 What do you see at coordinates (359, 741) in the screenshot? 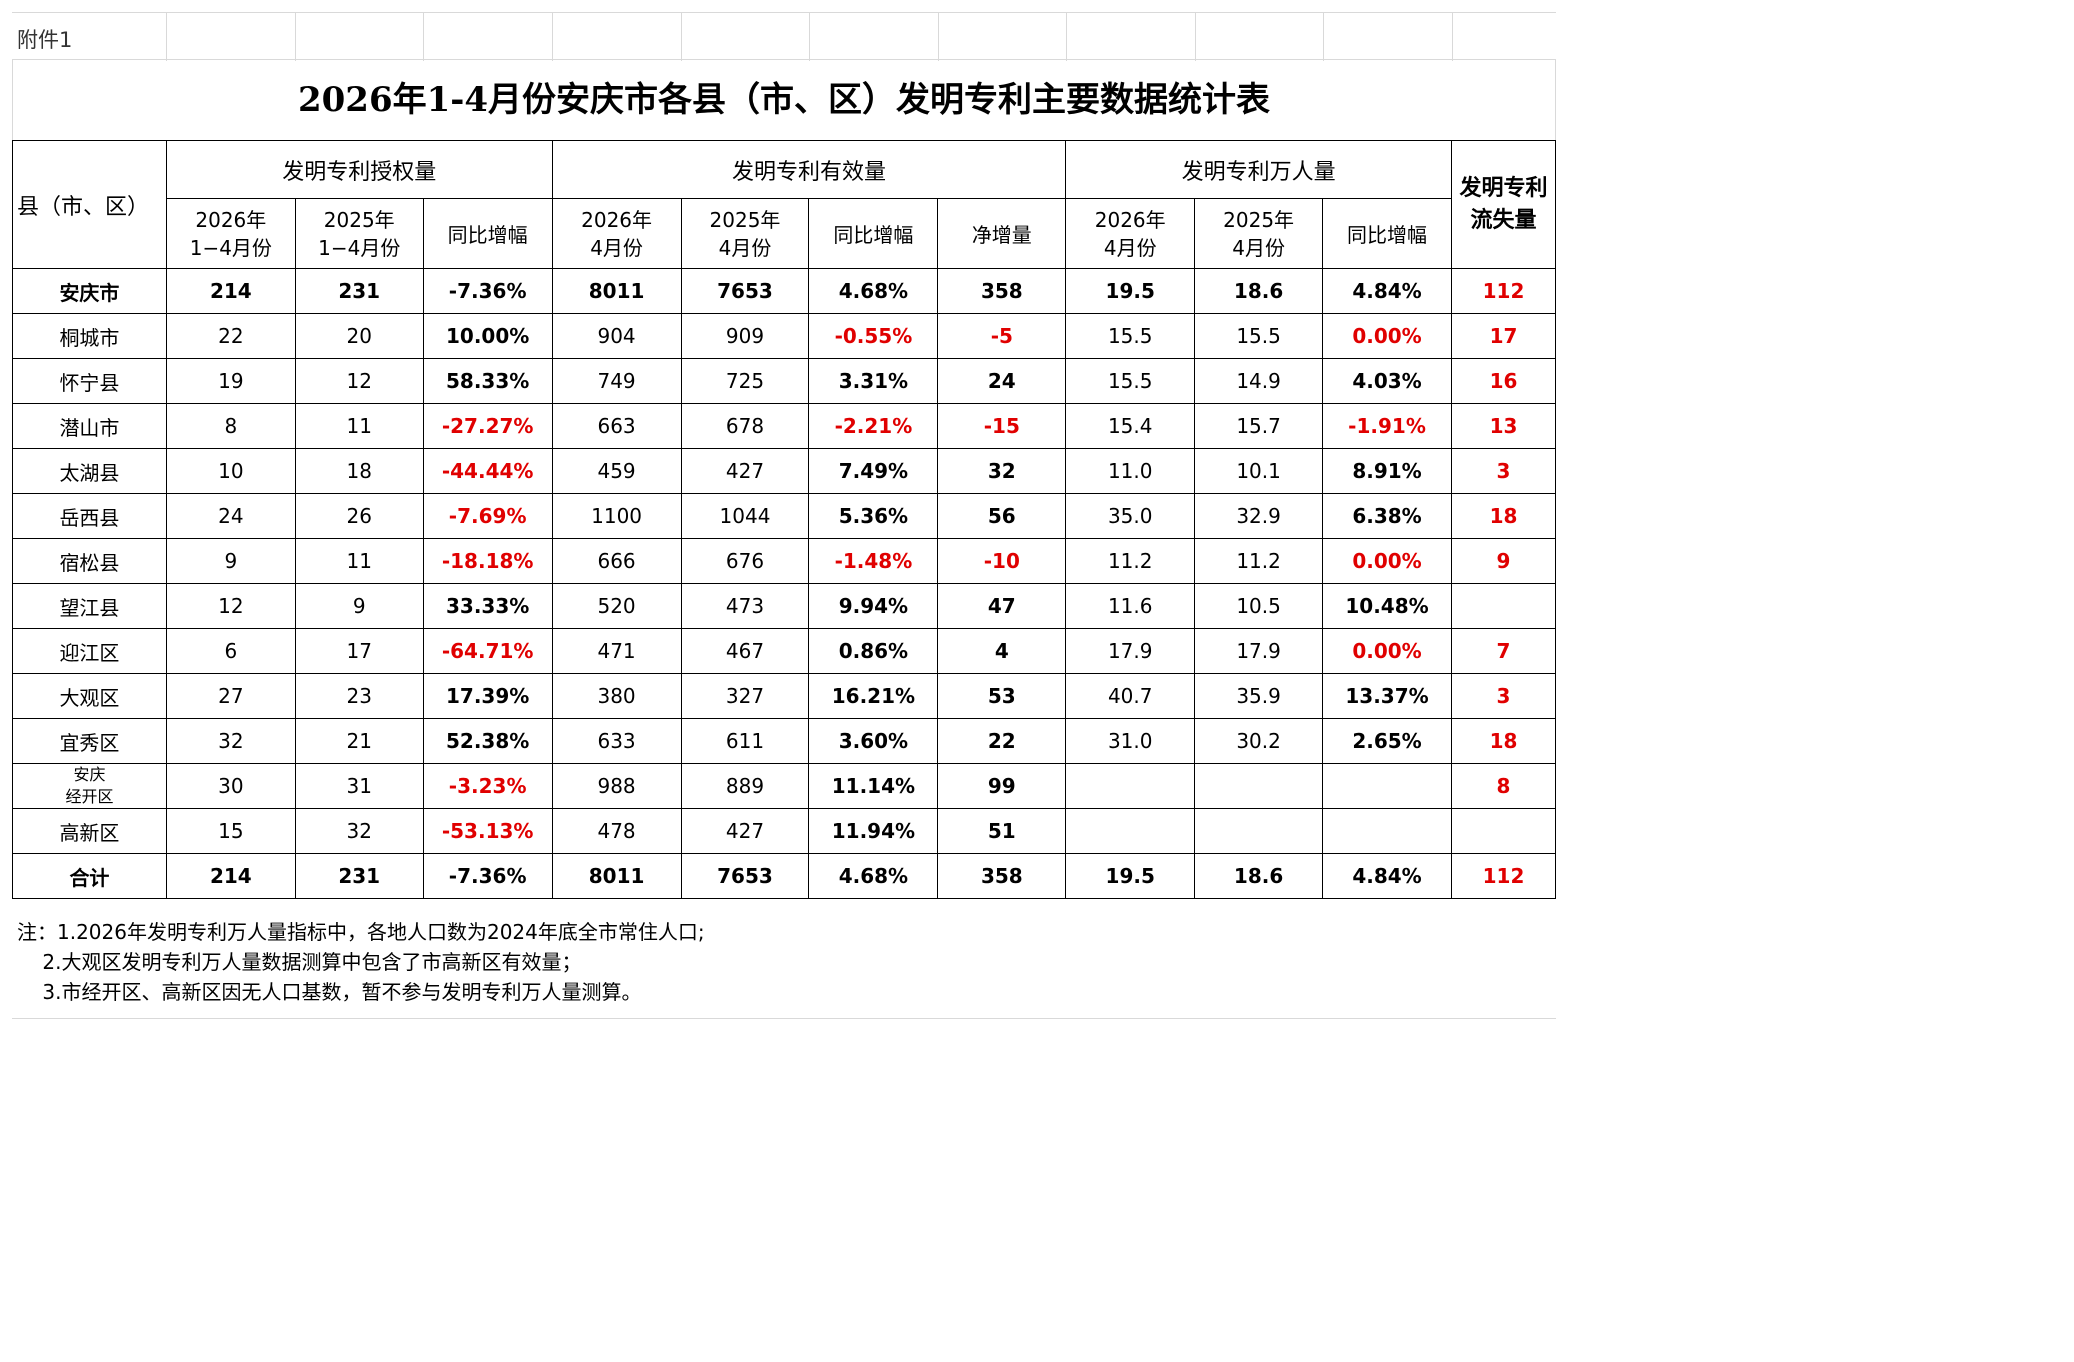
I see `cell-g25: 21` at bounding box center [359, 741].